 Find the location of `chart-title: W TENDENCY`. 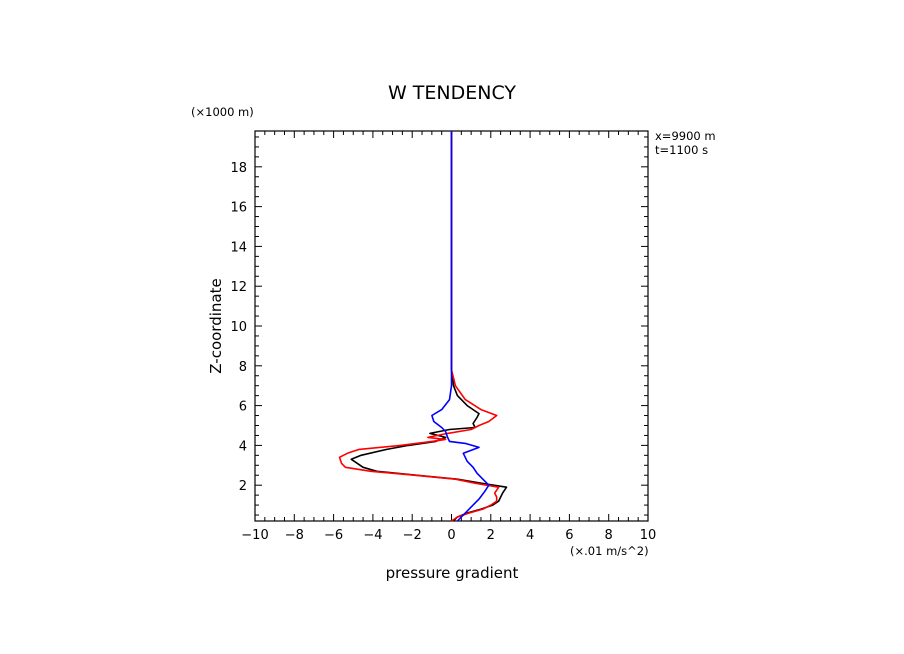

chart-title: W TENDENCY is located at coordinates (452, 93).